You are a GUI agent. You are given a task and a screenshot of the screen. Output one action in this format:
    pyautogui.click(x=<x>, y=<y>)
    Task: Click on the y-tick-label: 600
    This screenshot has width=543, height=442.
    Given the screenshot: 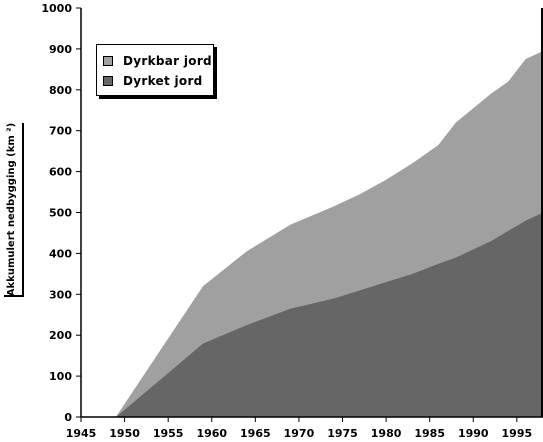 What is the action you would take?
    pyautogui.click(x=60, y=172)
    